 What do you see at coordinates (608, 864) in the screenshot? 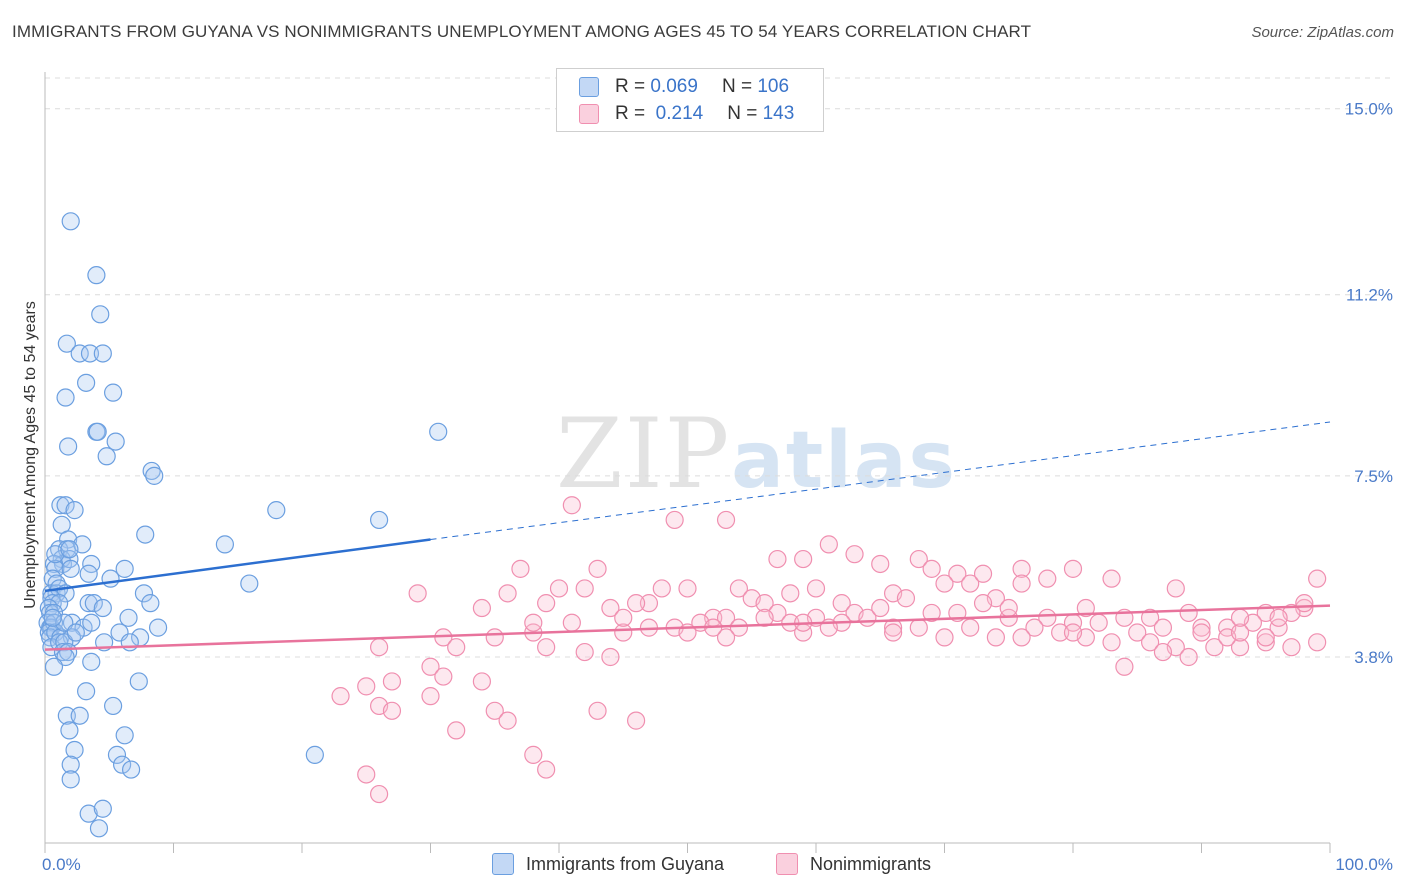
I see `bottom-legend-guyana: Immigrants from Guyana` at bounding box center [608, 864].